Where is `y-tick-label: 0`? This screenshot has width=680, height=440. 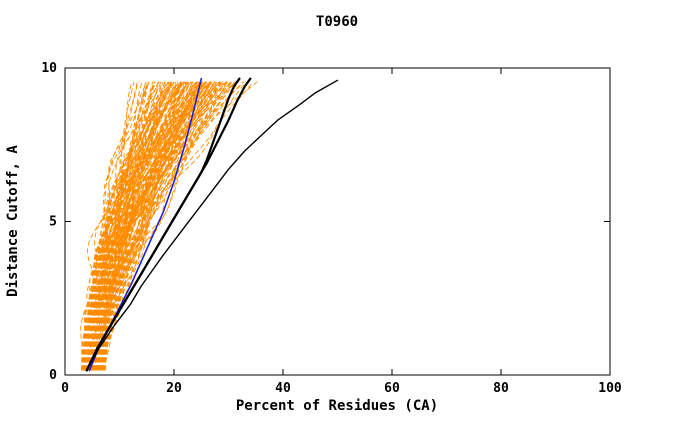
y-tick-label: 0 is located at coordinates (53, 375).